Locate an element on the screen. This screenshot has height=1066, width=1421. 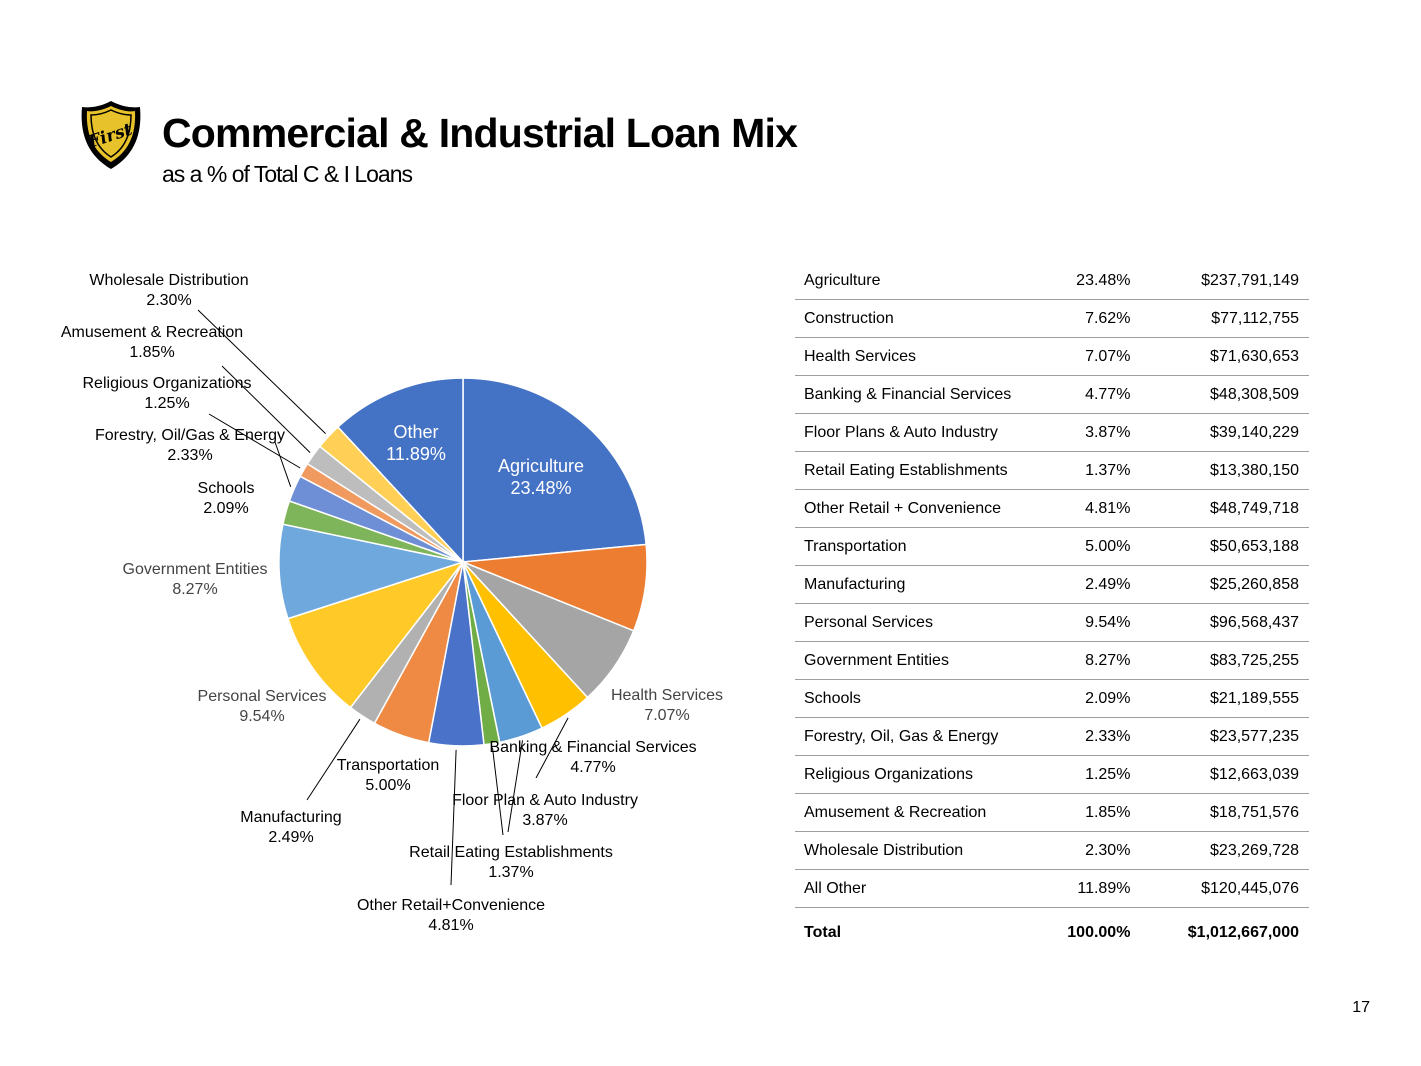
table-row: All Other 11.89% $120,445,076 is located at coordinates (1052, 888).